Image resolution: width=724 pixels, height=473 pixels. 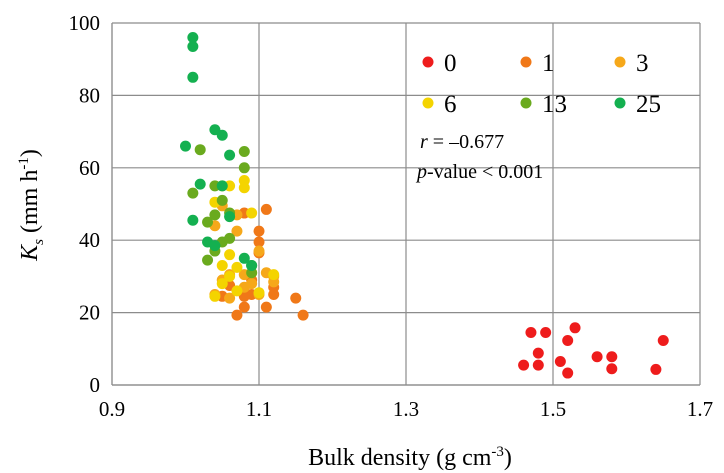 What do you see at coordinates (89, 168) in the screenshot?
I see `y-tick-label: 60` at bounding box center [89, 168].